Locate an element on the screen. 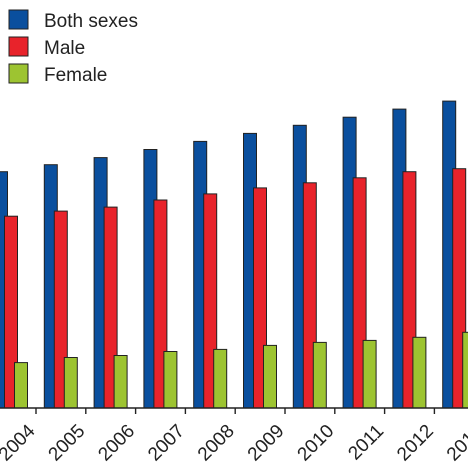  bar-female-2010 is located at coordinates (319, 375).